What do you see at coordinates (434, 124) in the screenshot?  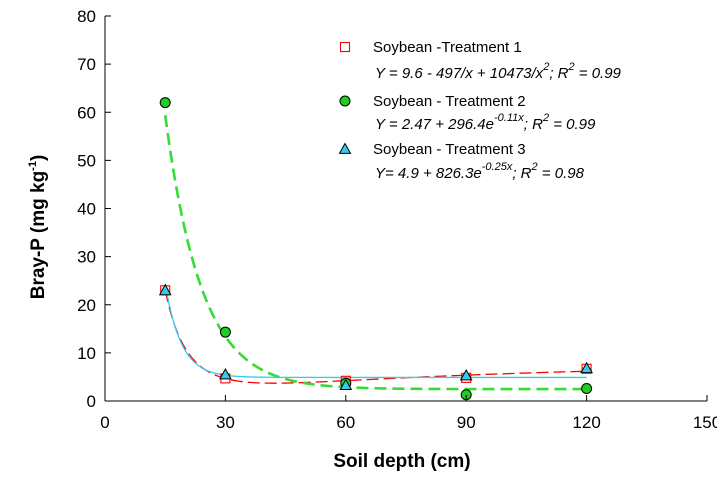 I see `equation-text: Y = 2.47 + 296.4e` at bounding box center [434, 124].